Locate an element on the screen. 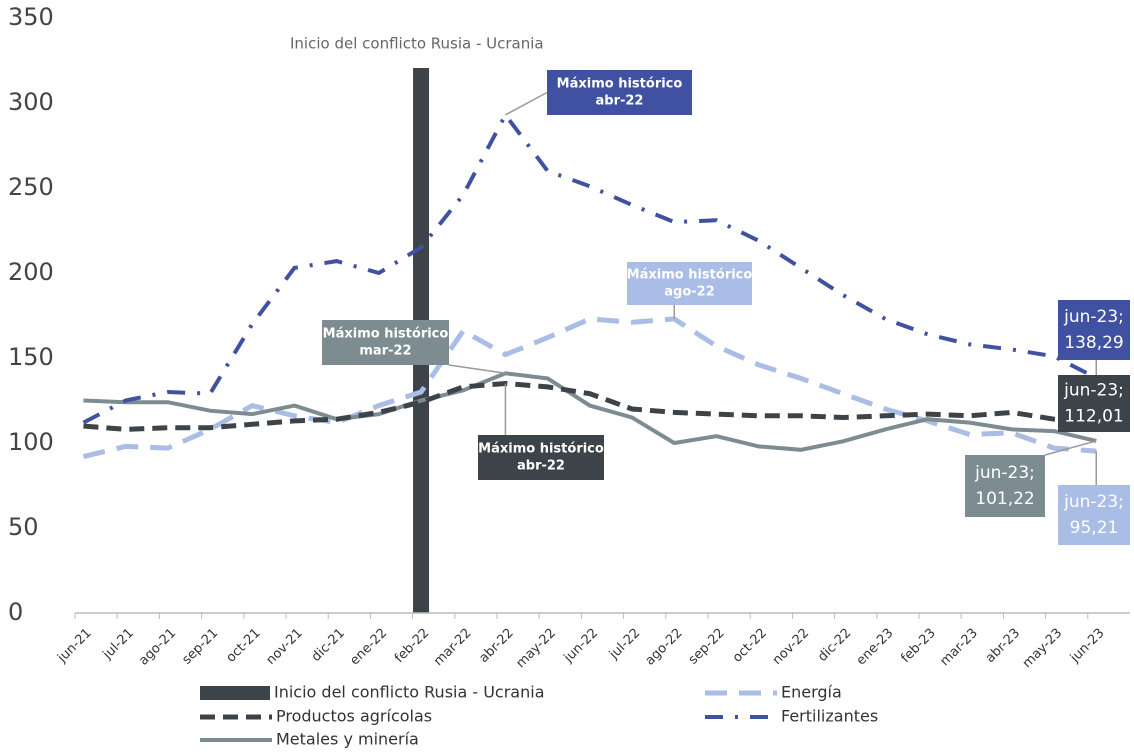 Image resolution: width=1134 pixels, height=755 pixels. x-tick-label: mar-22 is located at coordinates (452, 647).